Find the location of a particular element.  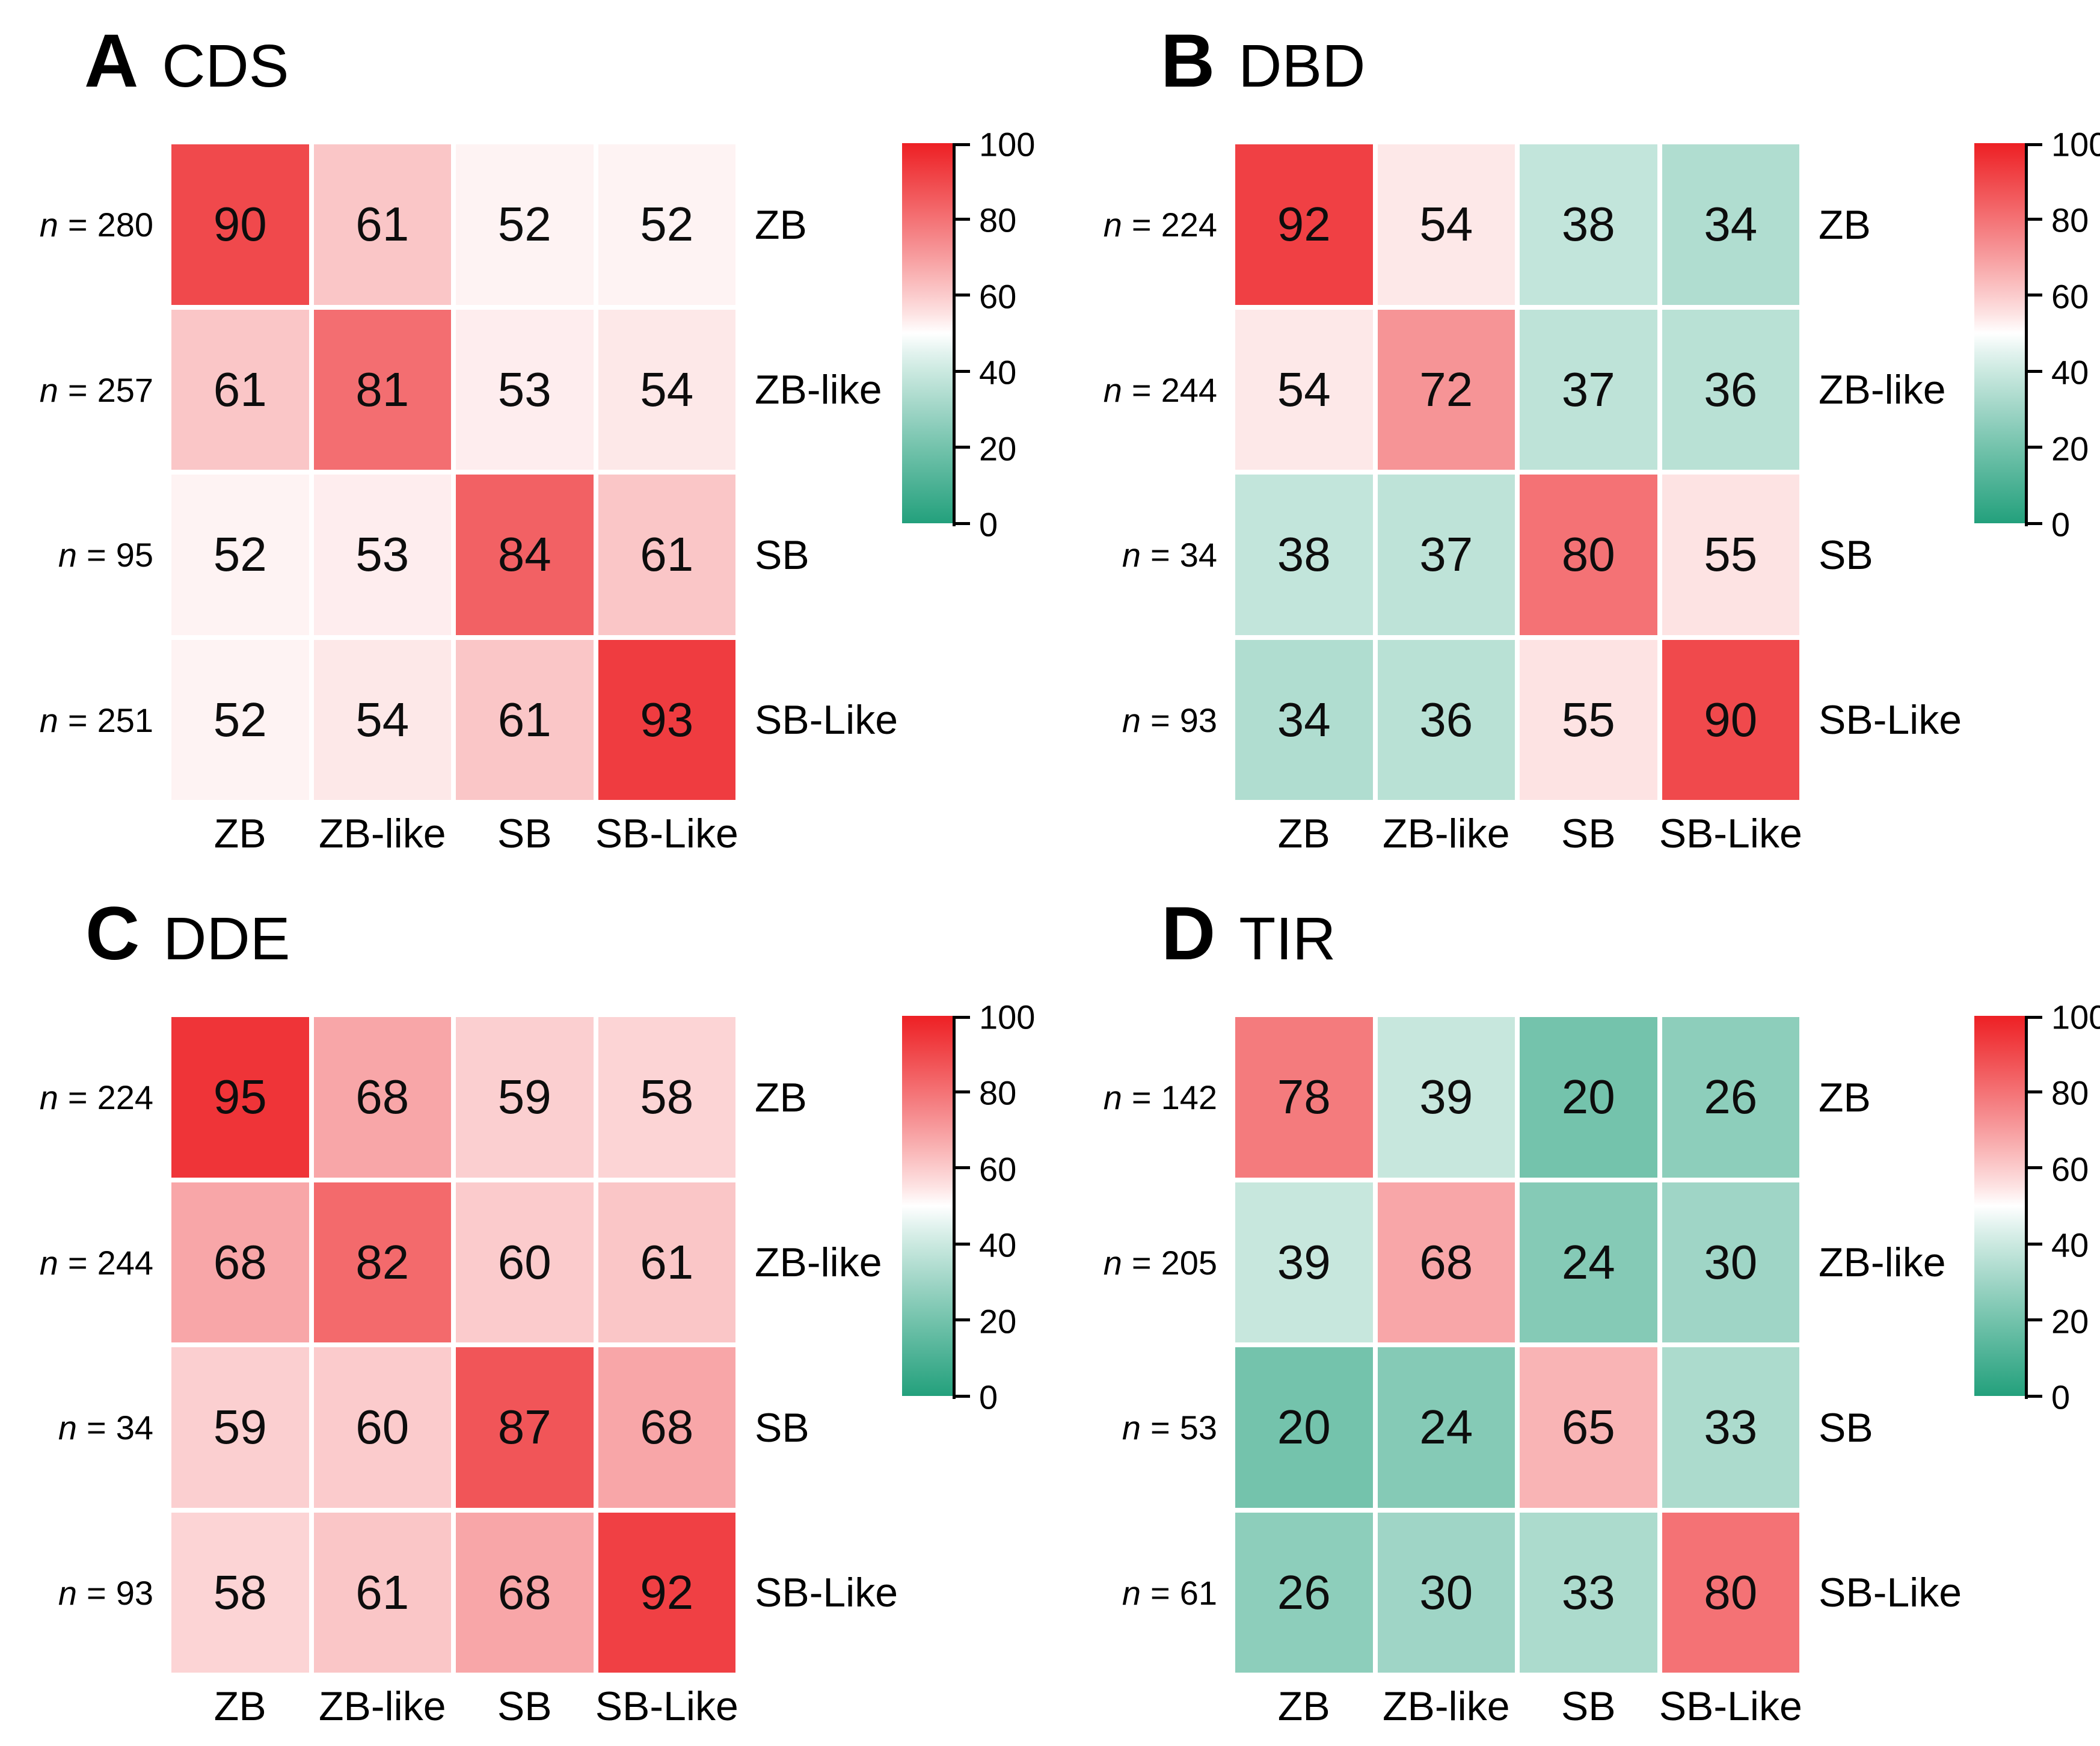

heatmap-cell: 78 is located at coordinates (1304, 1097).